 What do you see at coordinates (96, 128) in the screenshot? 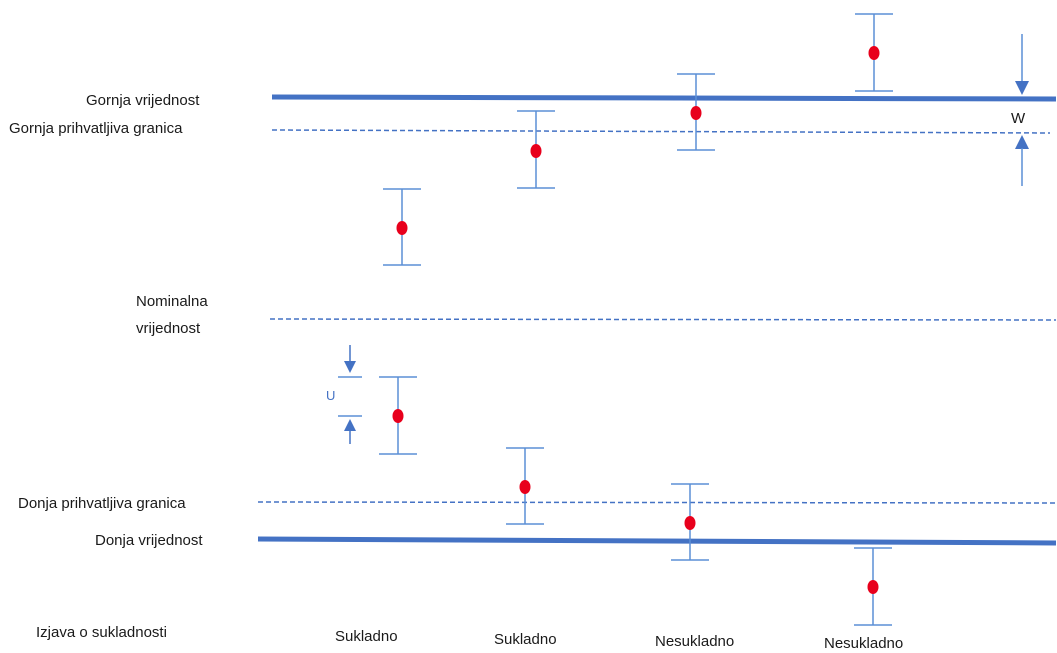
I see `upper-acceptance-label: Gornja prihvatljiva granica` at bounding box center [96, 128].